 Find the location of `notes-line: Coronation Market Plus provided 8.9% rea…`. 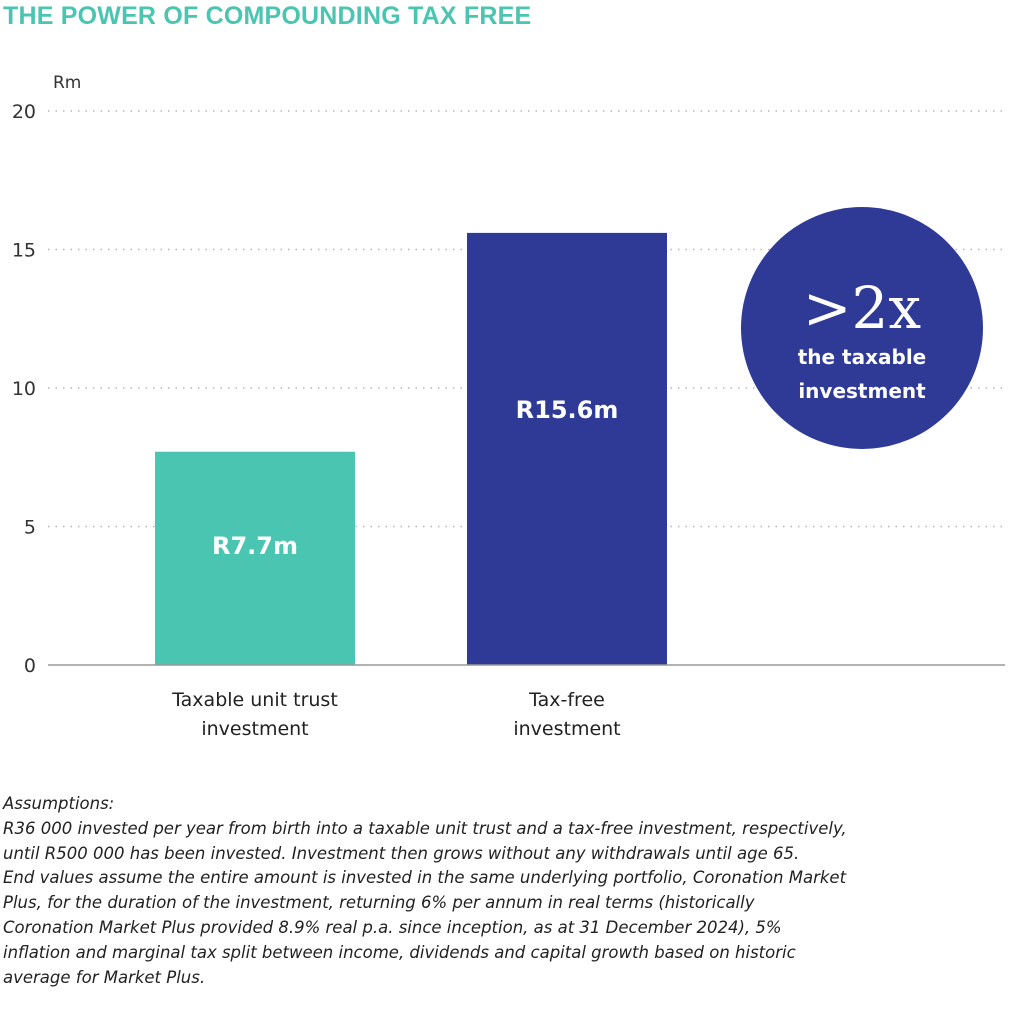

notes-line: Coronation Market Plus provided 8.9% rea… is located at coordinates (392, 927).